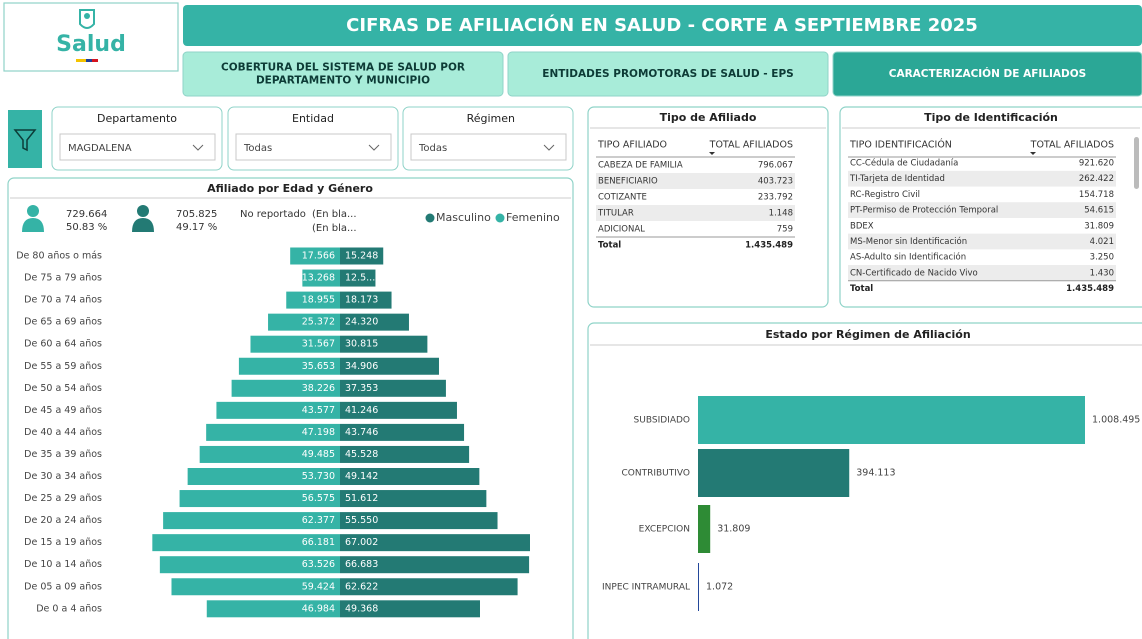  Describe the element at coordinates (621, 230) in the screenshot. I see `cell: ADICIONAL` at that location.